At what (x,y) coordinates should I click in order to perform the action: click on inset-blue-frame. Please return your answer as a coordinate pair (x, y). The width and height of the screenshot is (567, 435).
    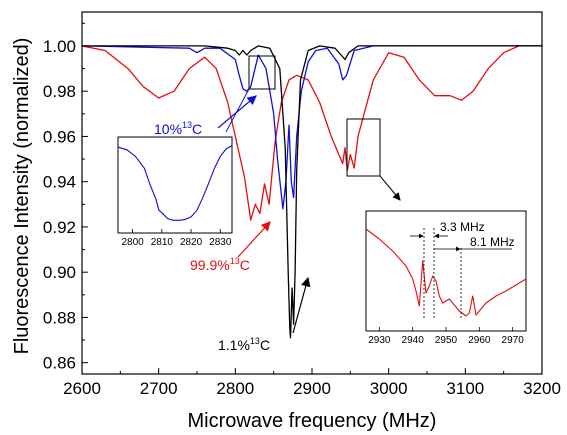
    Looking at the image, I should click on (175, 185).